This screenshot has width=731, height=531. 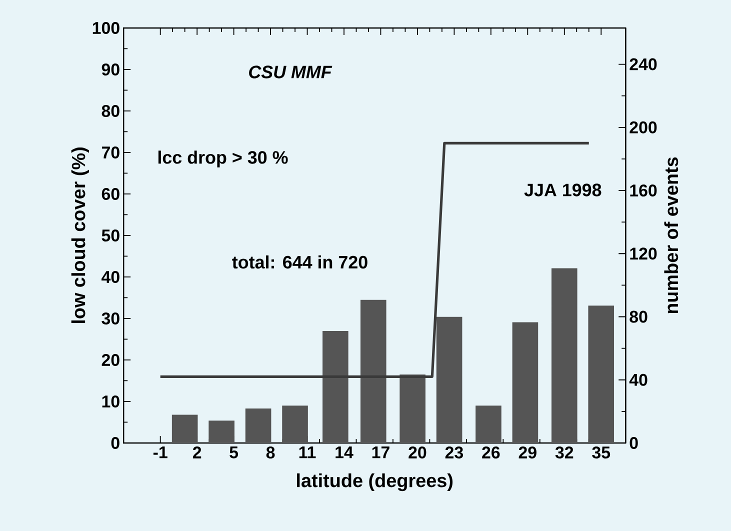 I want to click on y2-tick-label: 240, so click(x=643, y=64).